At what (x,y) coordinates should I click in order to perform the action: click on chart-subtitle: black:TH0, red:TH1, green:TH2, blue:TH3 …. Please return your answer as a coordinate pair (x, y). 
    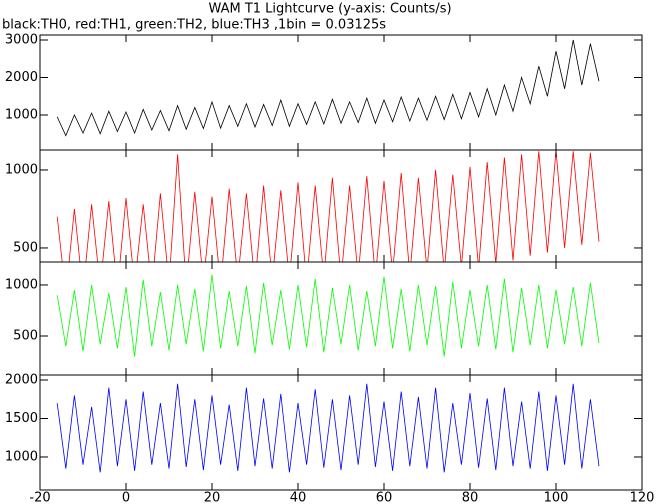
    Looking at the image, I should click on (194, 25).